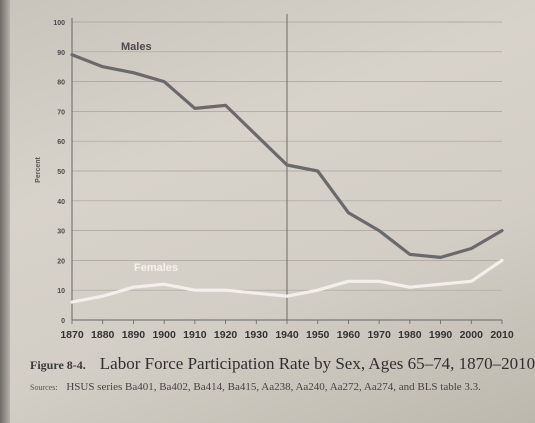 The width and height of the screenshot is (535, 423). I want to click on x-tick-label: 1990, so click(441, 335).